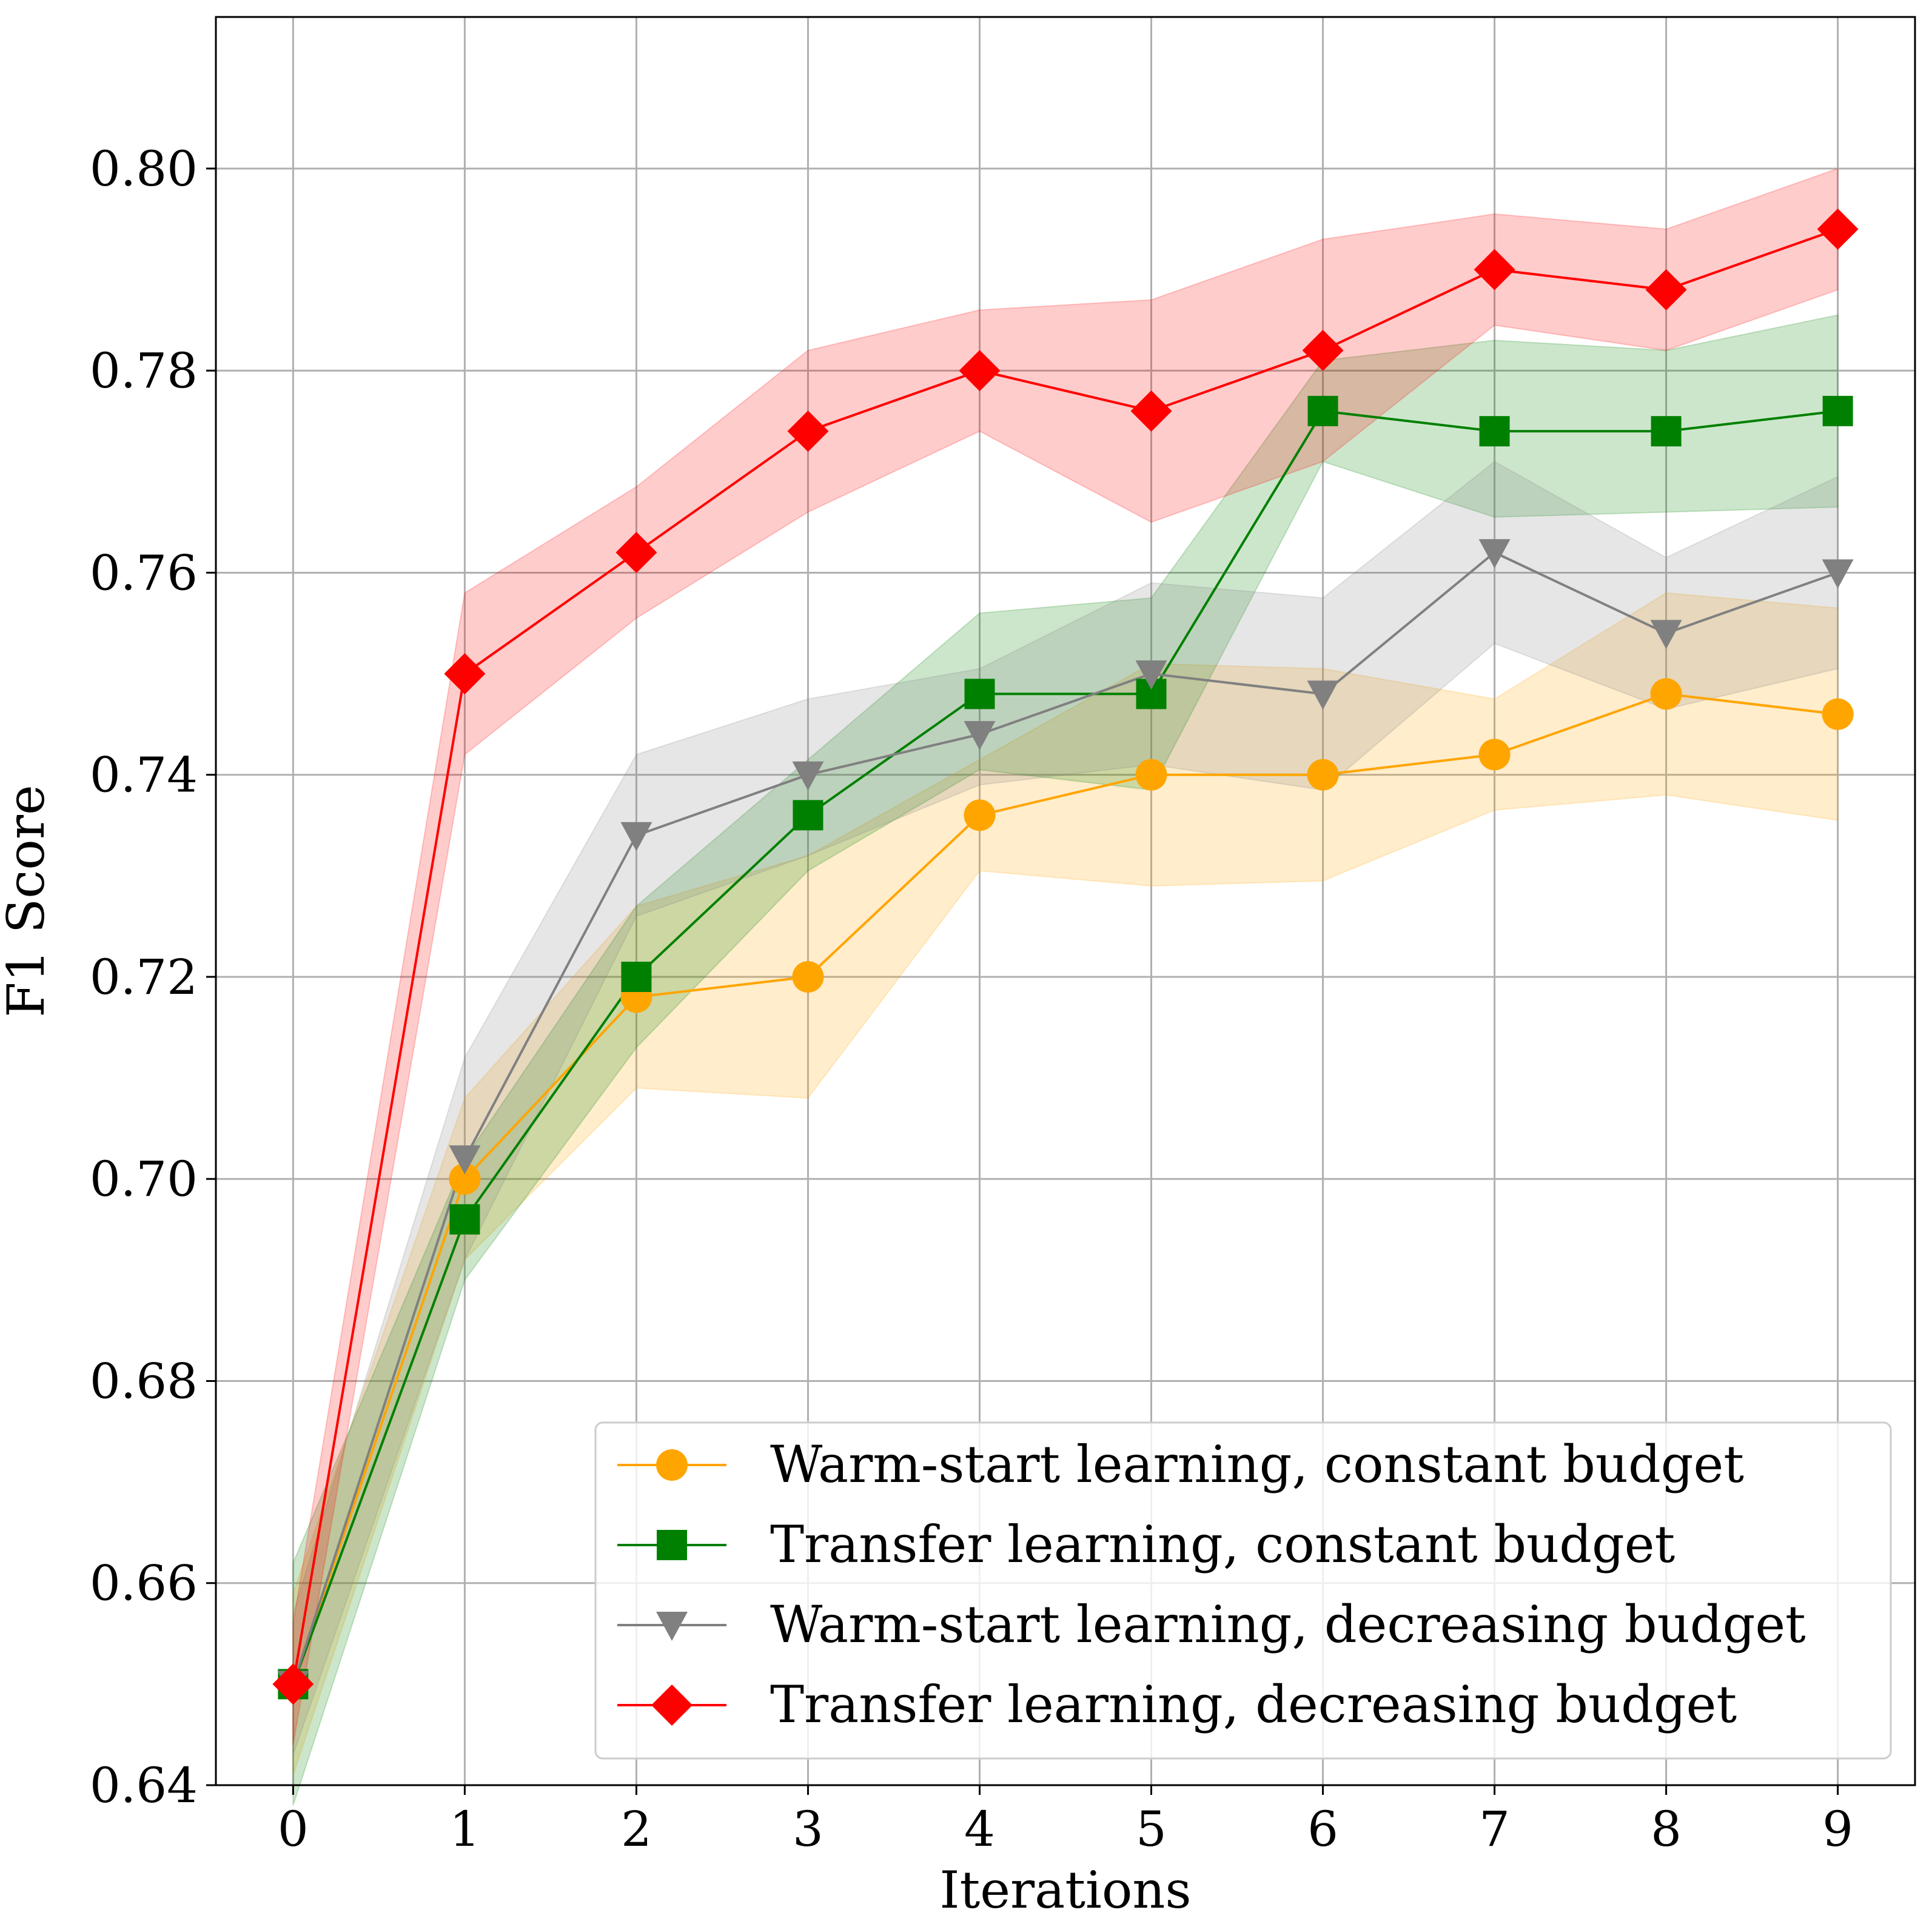 The height and width of the screenshot is (1921, 1932). What do you see at coordinates (808, 1829) in the screenshot?
I see `x-tick-label-3: 3` at bounding box center [808, 1829].